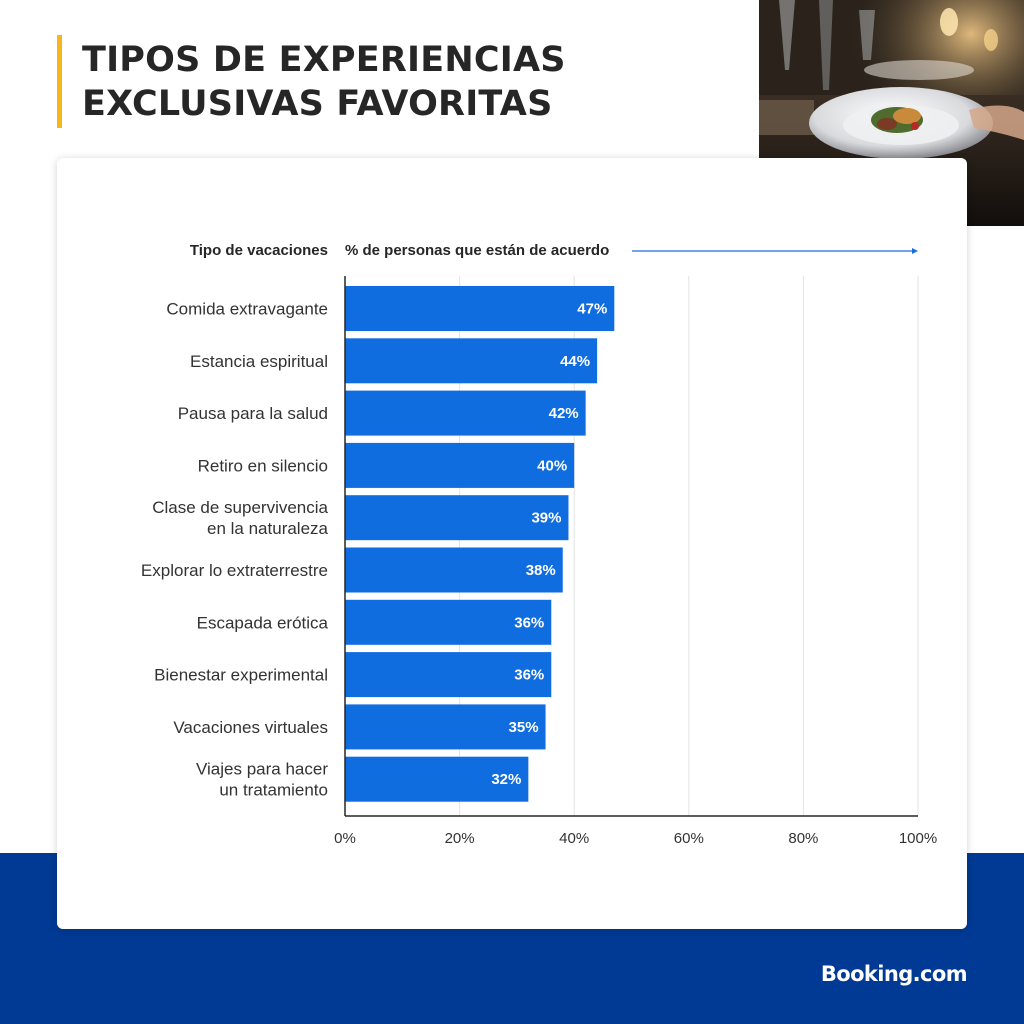 The width and height of the screenshot is (1024, 1024). Describe the element at coordinates (259, 250) in the screenshot. I see `category-header: Tipo de vacaciones` at that location.